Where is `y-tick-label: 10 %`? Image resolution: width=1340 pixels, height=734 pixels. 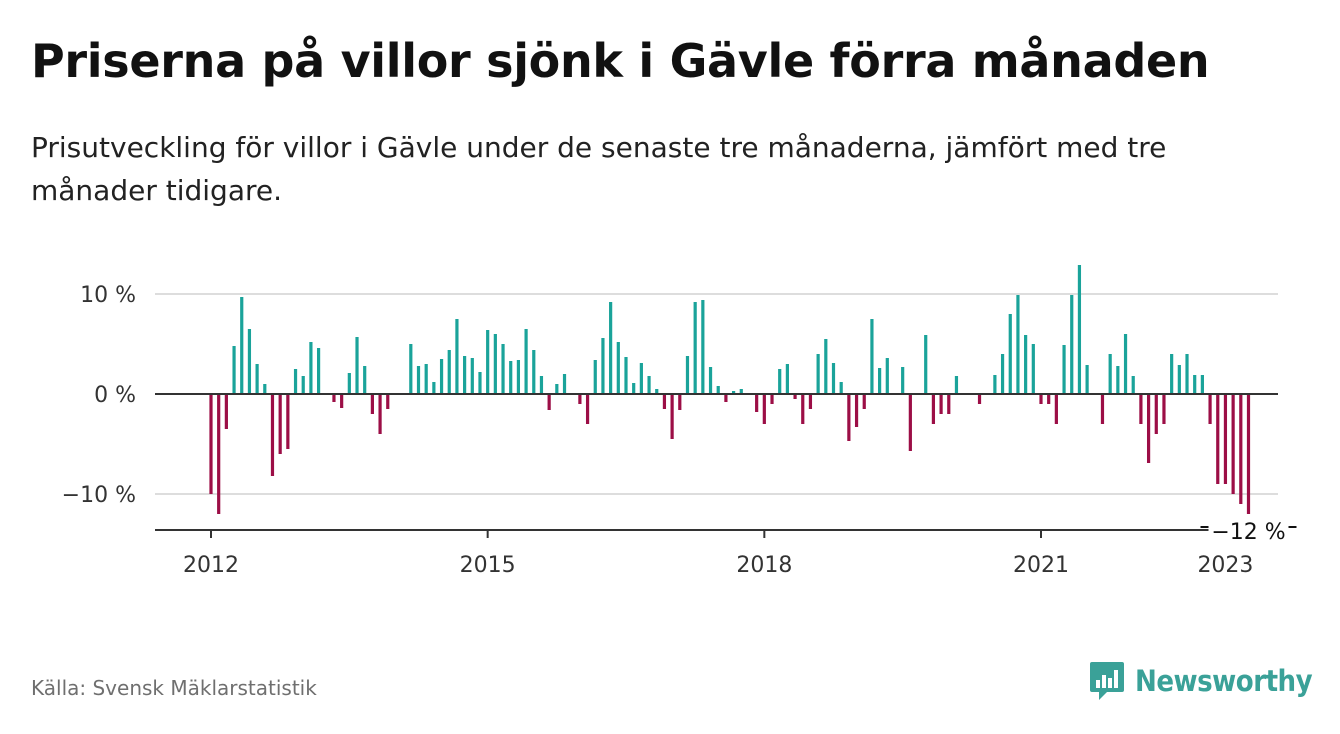
y-tick-label: 10 % is located at coordinates (108, 295).